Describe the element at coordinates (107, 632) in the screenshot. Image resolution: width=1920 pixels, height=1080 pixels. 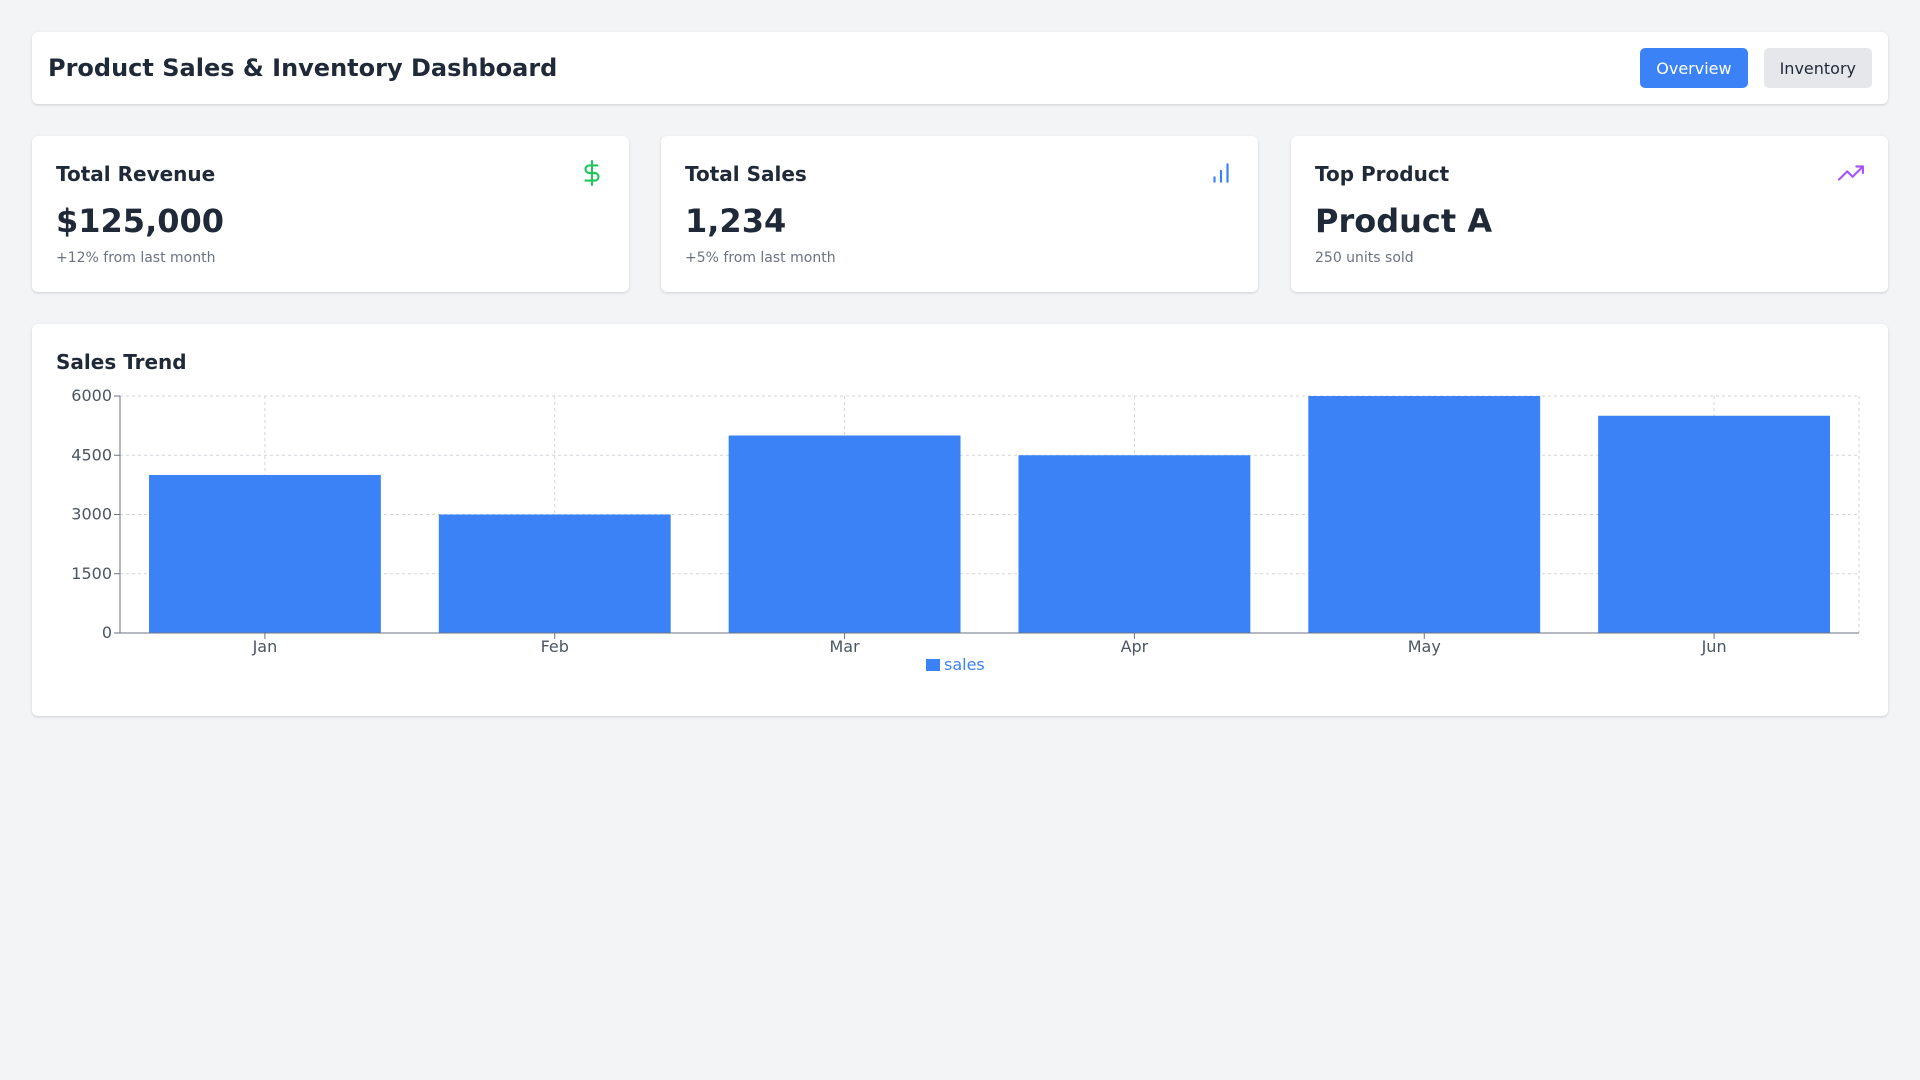
I see `y-tick-label: 0` at that location.